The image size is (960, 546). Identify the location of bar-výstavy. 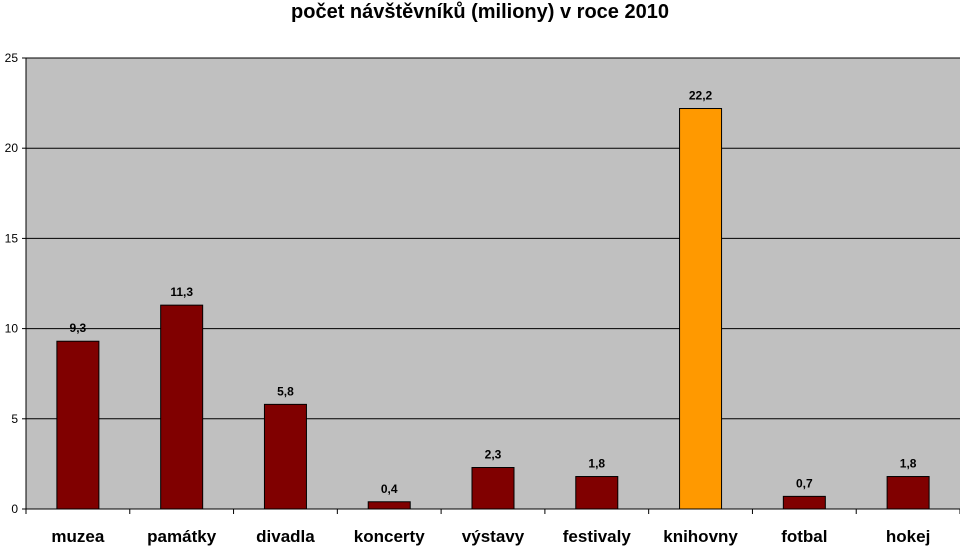
(493, 488).